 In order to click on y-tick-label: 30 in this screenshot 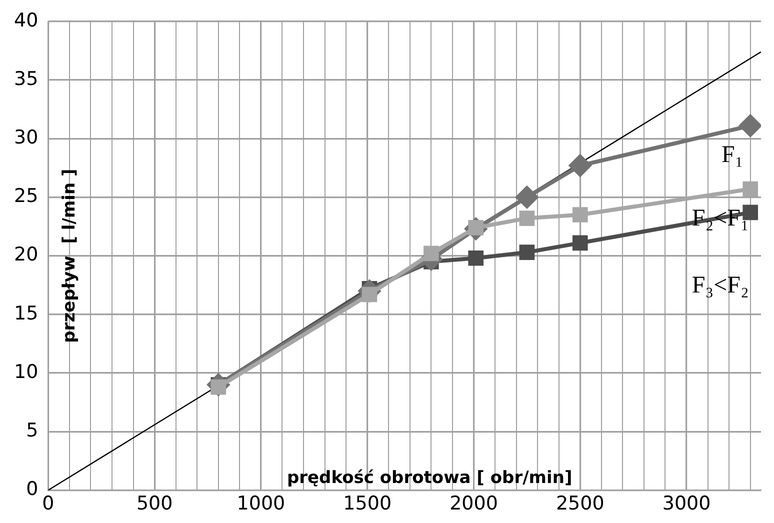, I will do `click(26, 137)`.